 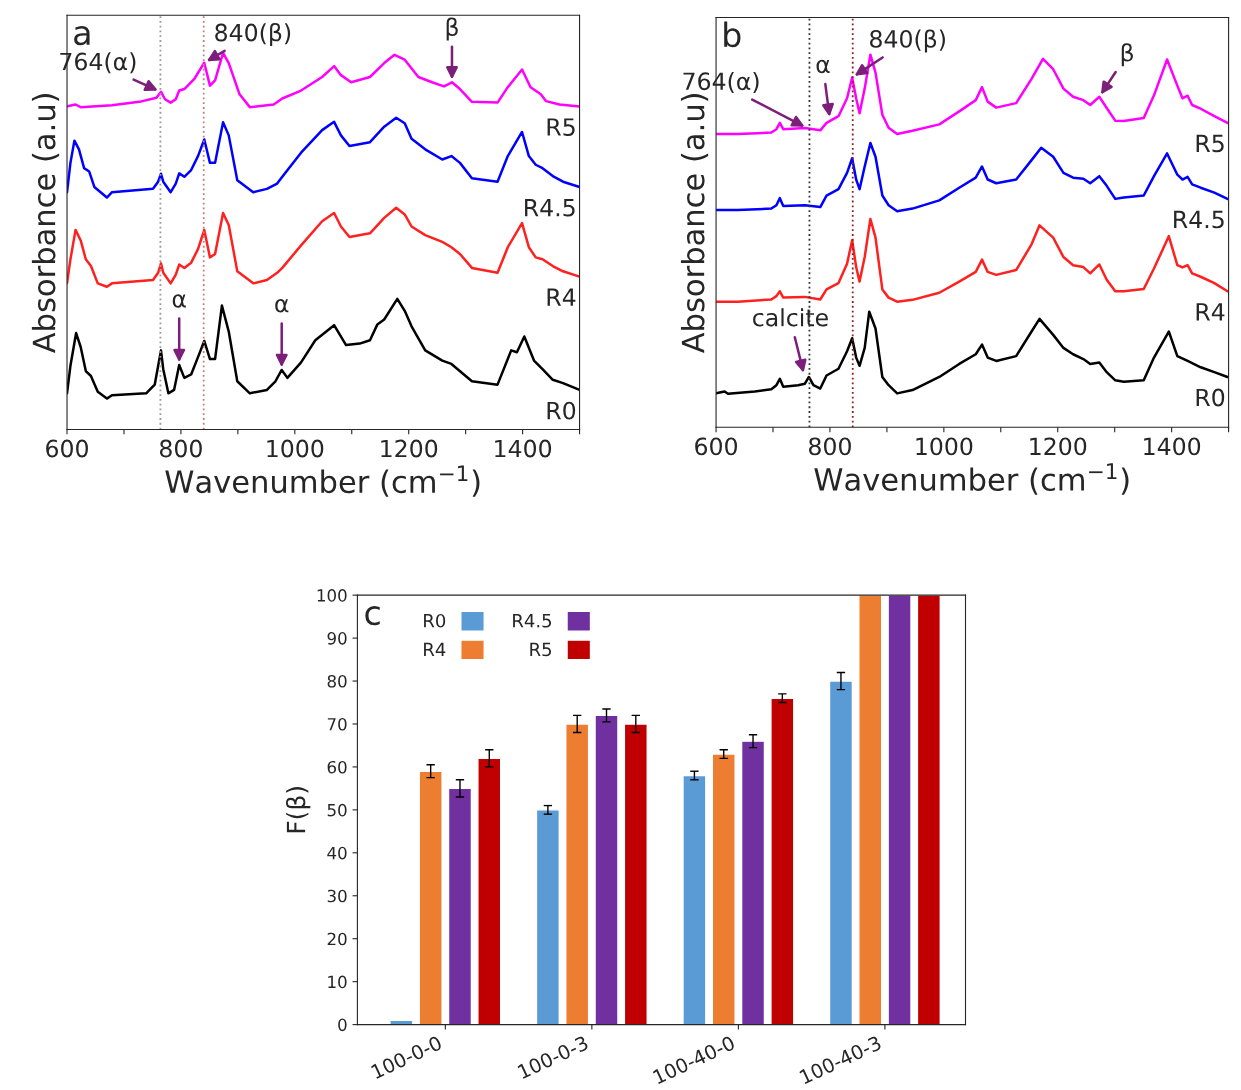 I want to click on chart-title: b, so click(x=732, y=34).